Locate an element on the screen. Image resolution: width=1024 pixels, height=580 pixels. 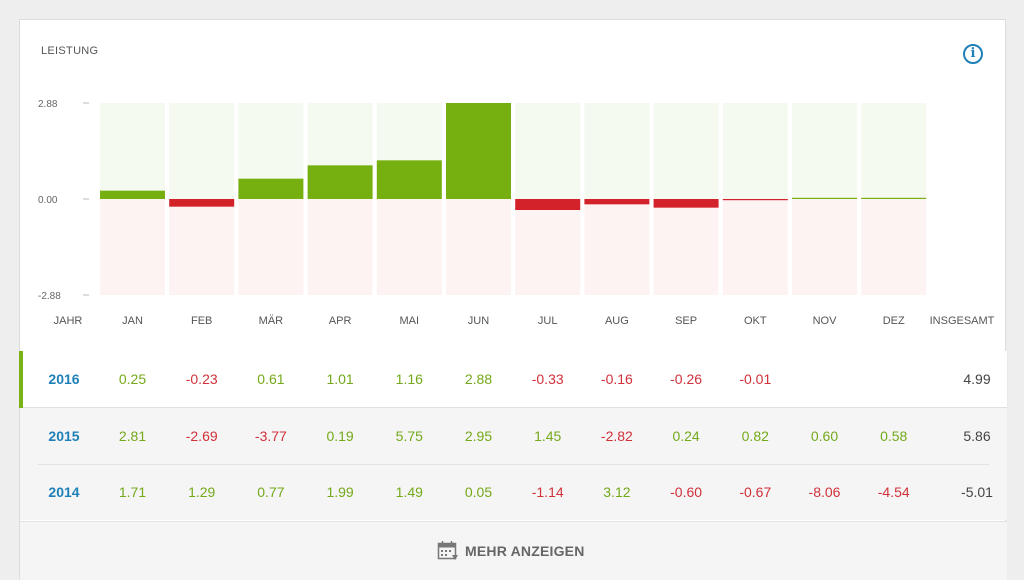
bar-jan is located at coordinates (132, 194).